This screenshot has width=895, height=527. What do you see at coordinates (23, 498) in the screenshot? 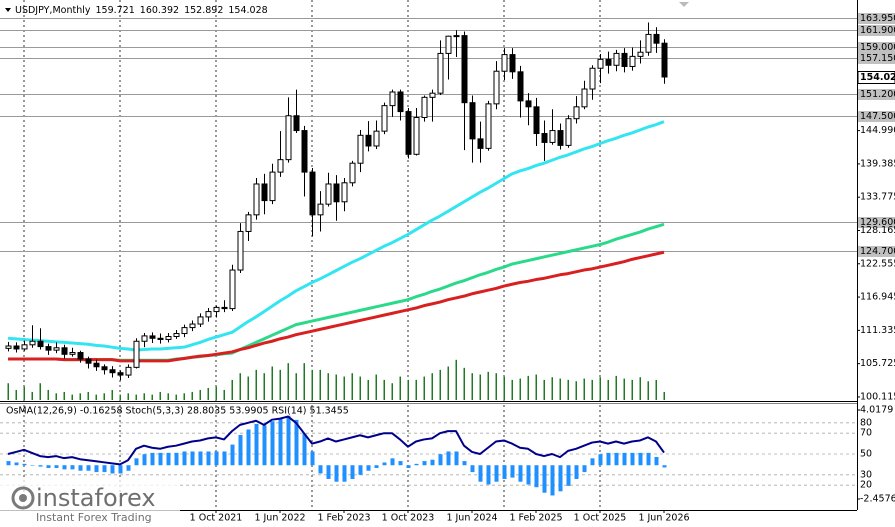
I see `logo-icon-core` at bounding box center [23, 498].